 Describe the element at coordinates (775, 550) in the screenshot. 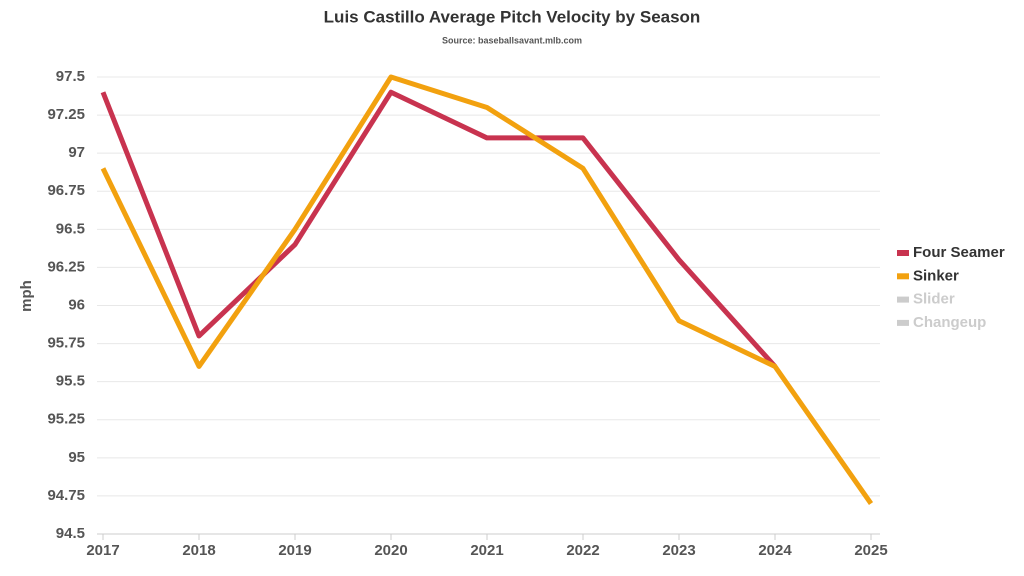

I see `x-tick-label: 2024` at that location.